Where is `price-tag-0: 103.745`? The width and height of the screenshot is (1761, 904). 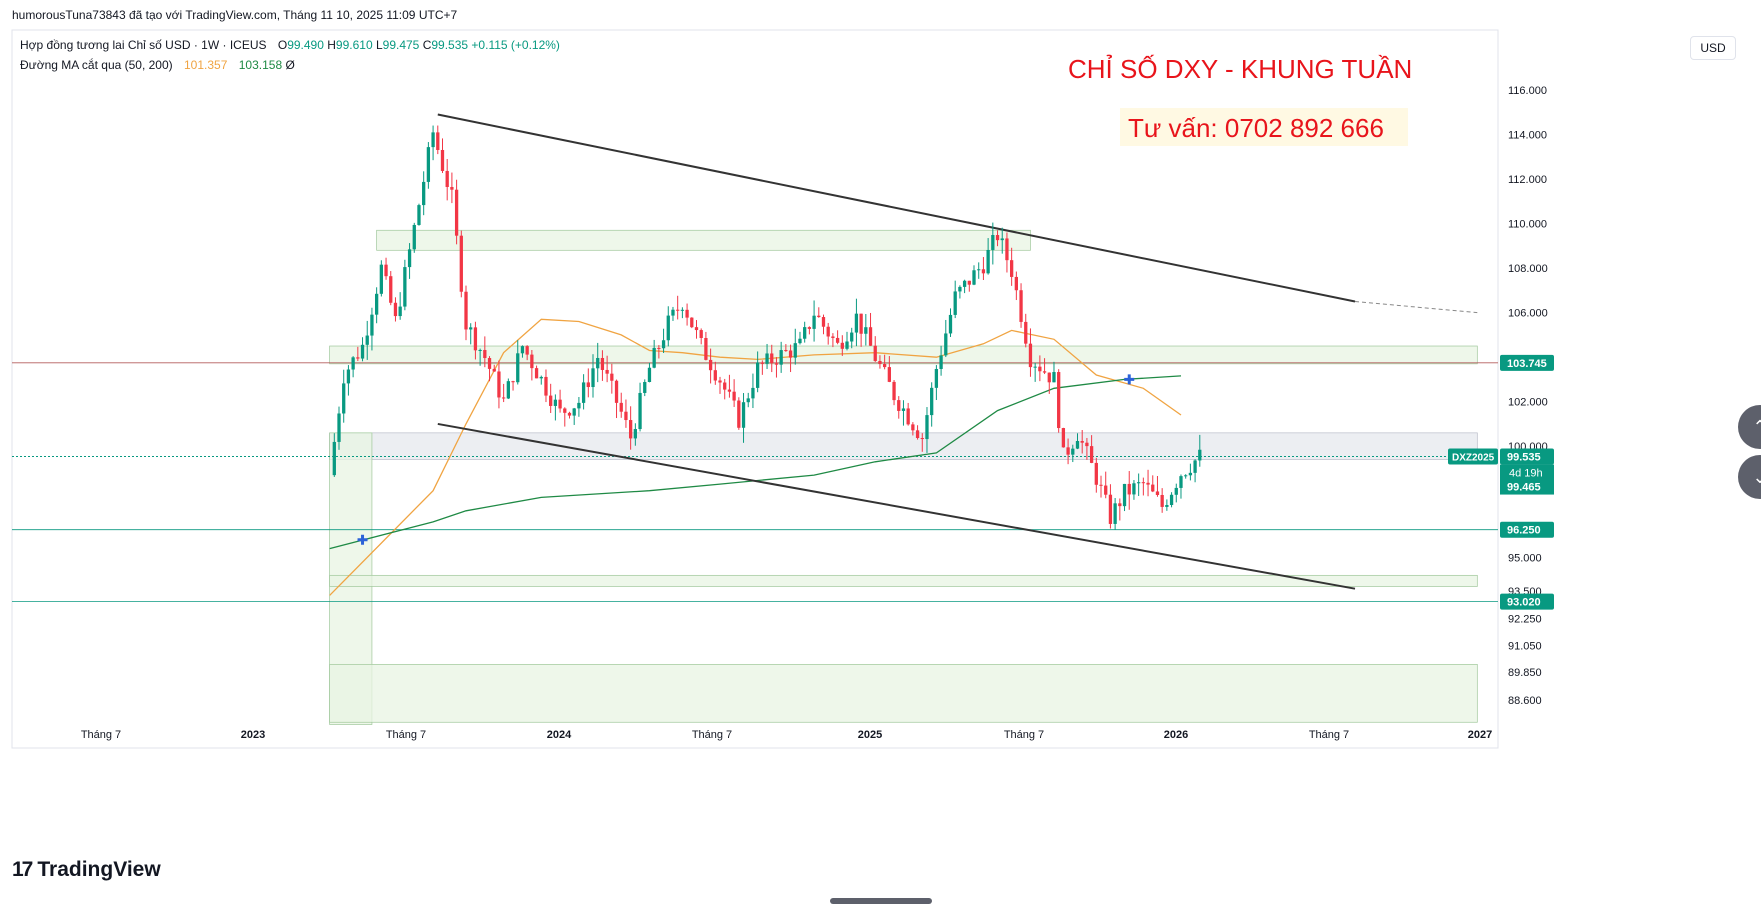 price-tag-0: 103.745 is located at coordinates (1527, 364).